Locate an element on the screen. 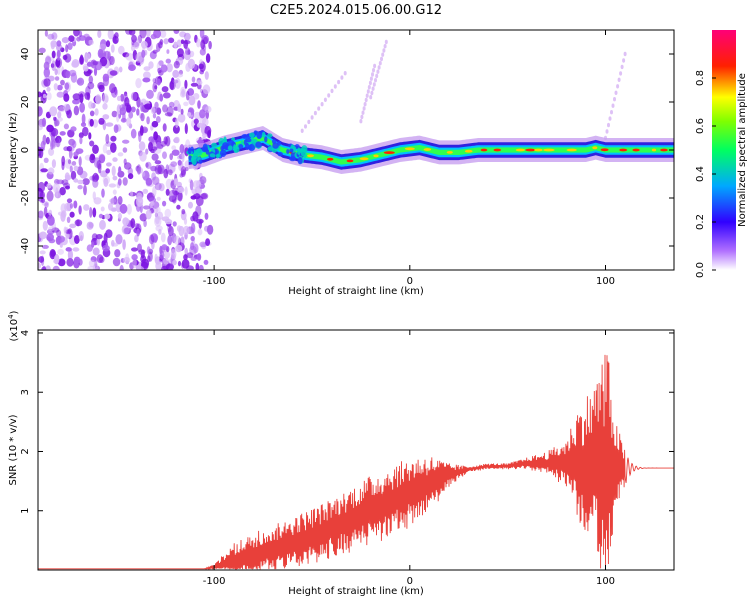 This screenshot has width=750, height=600. x-tick-label: 100 is located at coordinates (605, 581).